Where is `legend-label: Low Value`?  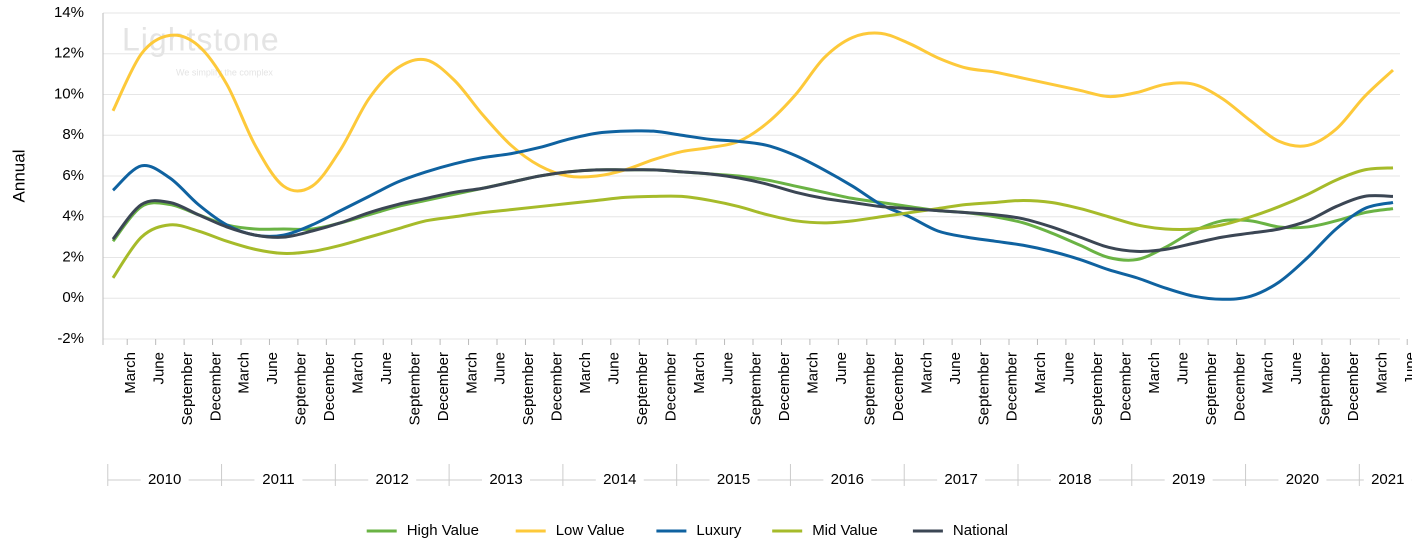 legend-label: Low Value is located at coordinates (590, 530).